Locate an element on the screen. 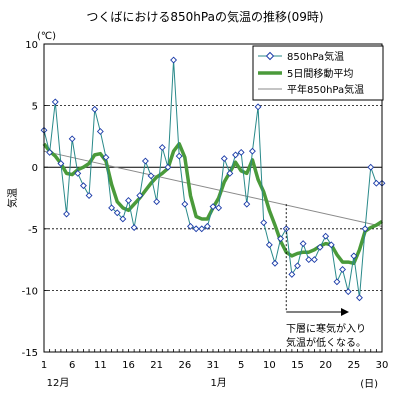  y-tick-labels: 10 5 0 -5 -10 -15 is located at coordinates (30, 199).